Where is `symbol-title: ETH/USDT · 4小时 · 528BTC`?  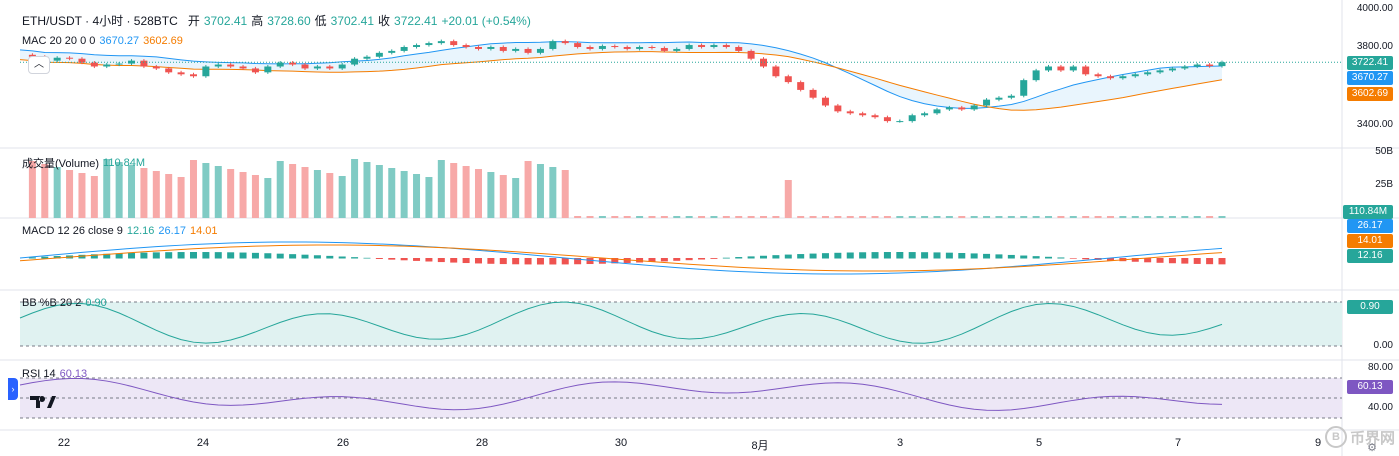 symbol-title: ETH/USDT · 4小时 · 528BTC is located at coordinates (100, 21).